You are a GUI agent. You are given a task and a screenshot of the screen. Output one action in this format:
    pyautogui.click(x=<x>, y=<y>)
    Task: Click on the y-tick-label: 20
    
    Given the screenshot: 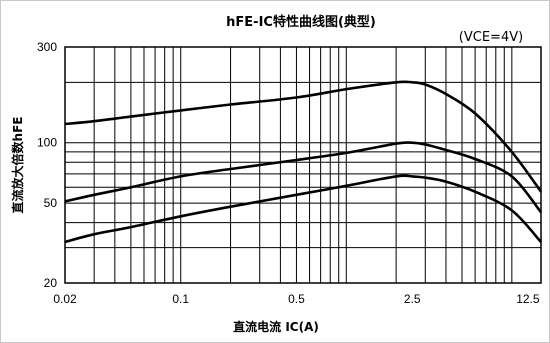 What is the action you would take?
    pyautogui.click(x=51, y=283)
    